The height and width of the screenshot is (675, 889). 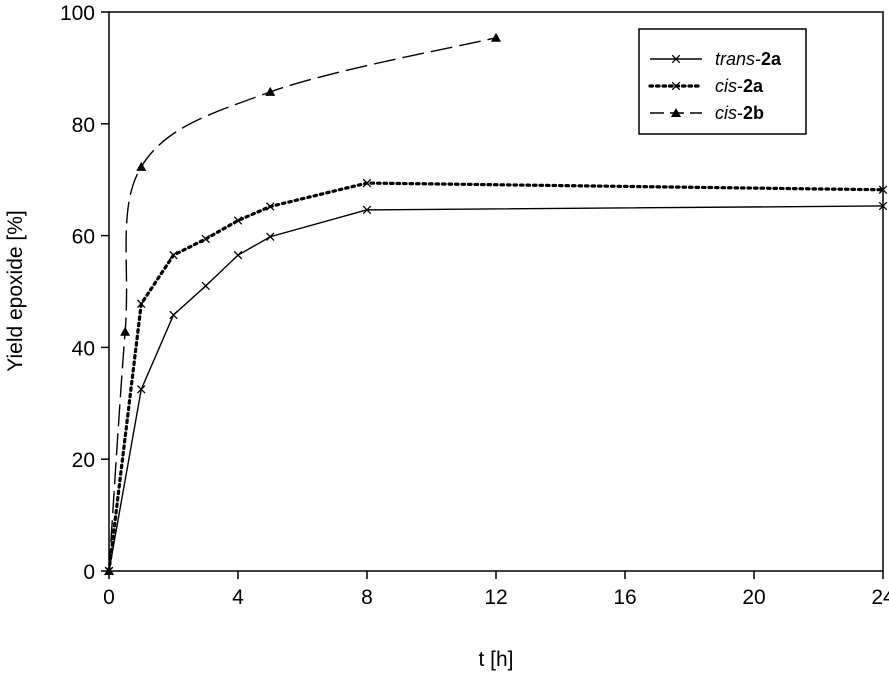 I want to click on legend: trans-2a cis-2a cis-2b, so click(x=722, y=81).